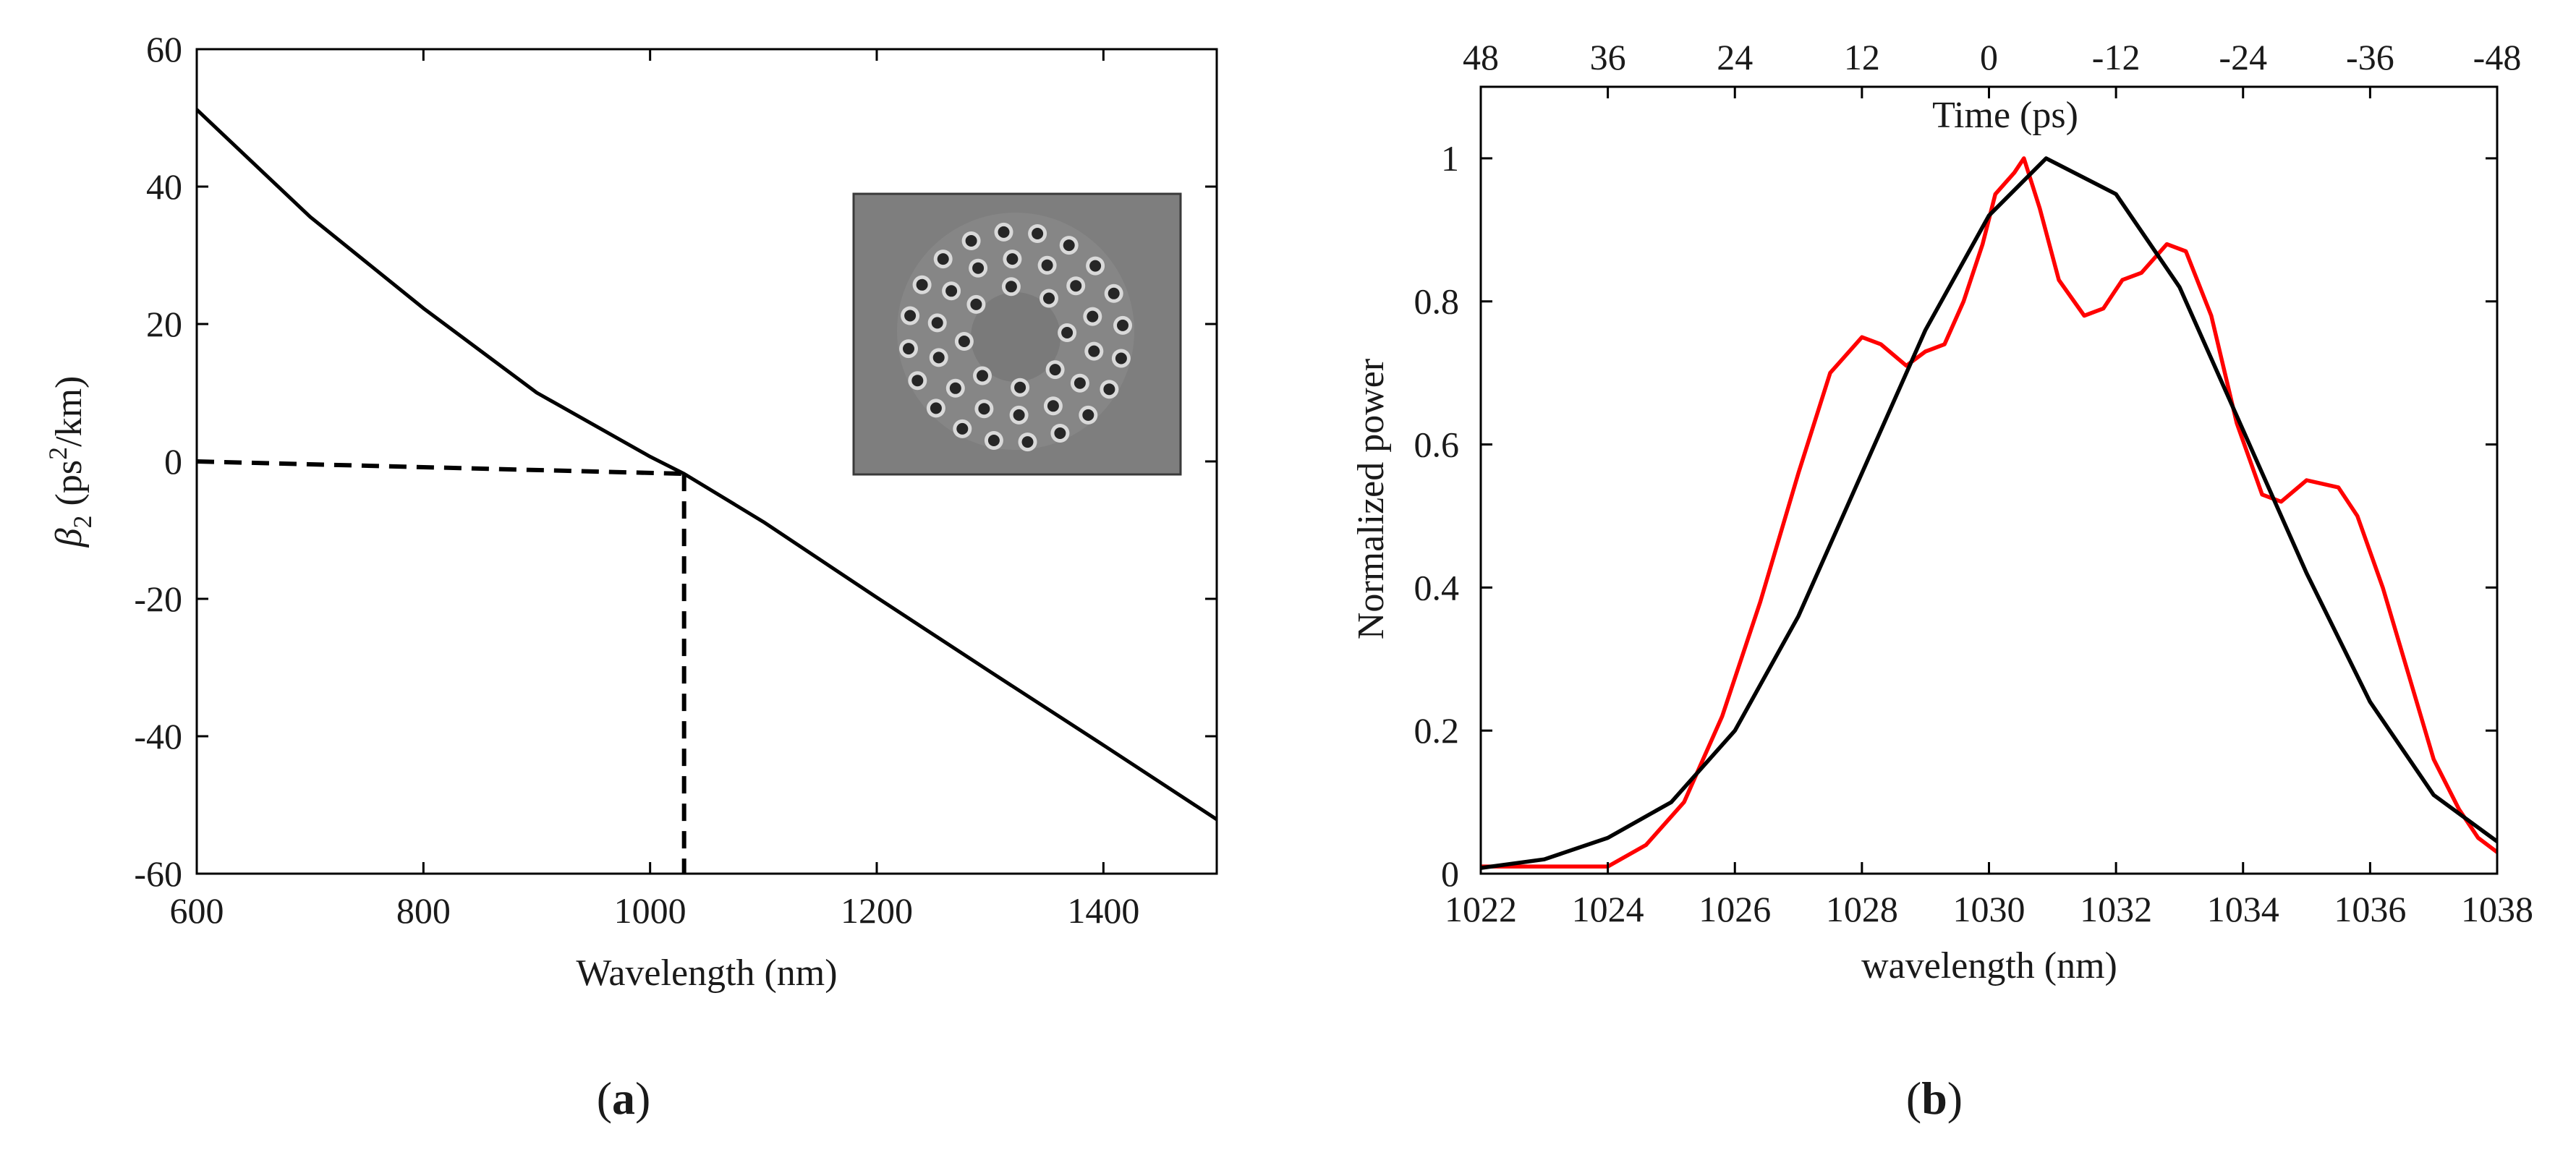 This screenshot has width=2576, height=1155. I want to click on y-unit-superscript: 2, so click(57, 453).